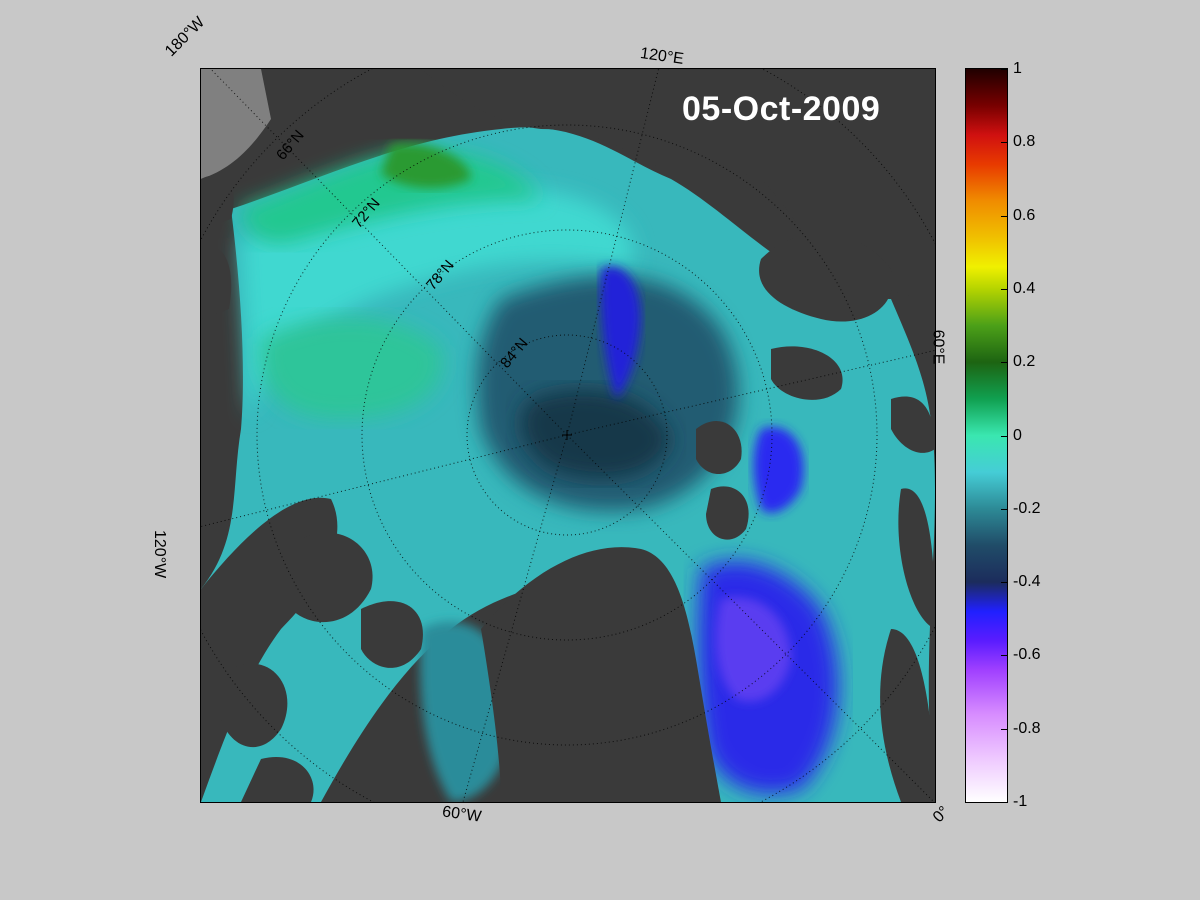 This screenshot has height=900, width=1200. Describe the element at coordinates (662, 56) in the screenshot. I see `lon-label-120e: 120°E` at that location.